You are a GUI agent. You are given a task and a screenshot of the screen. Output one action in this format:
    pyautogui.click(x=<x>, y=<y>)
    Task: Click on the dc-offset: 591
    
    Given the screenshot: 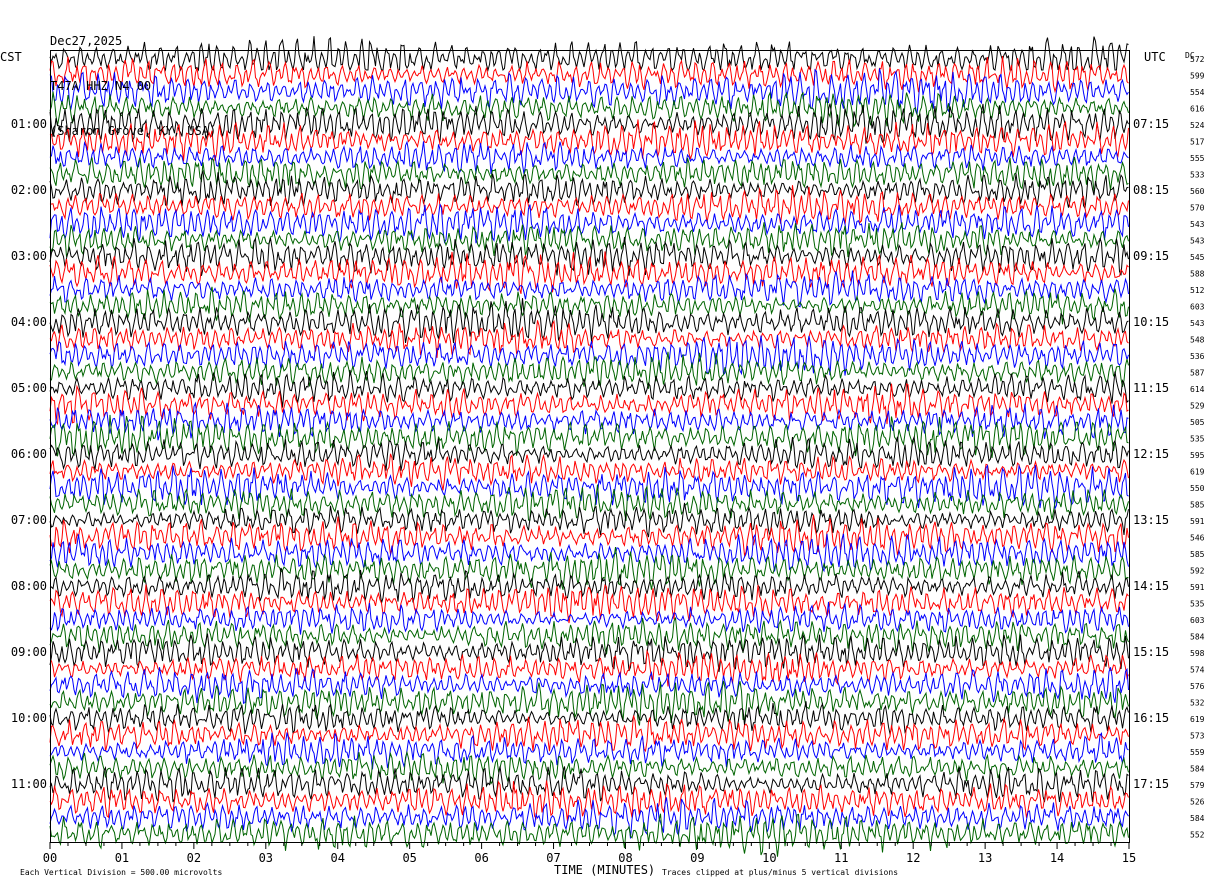 What is the action you would take?
    pyautogui.click(x=1197, y=587)
    